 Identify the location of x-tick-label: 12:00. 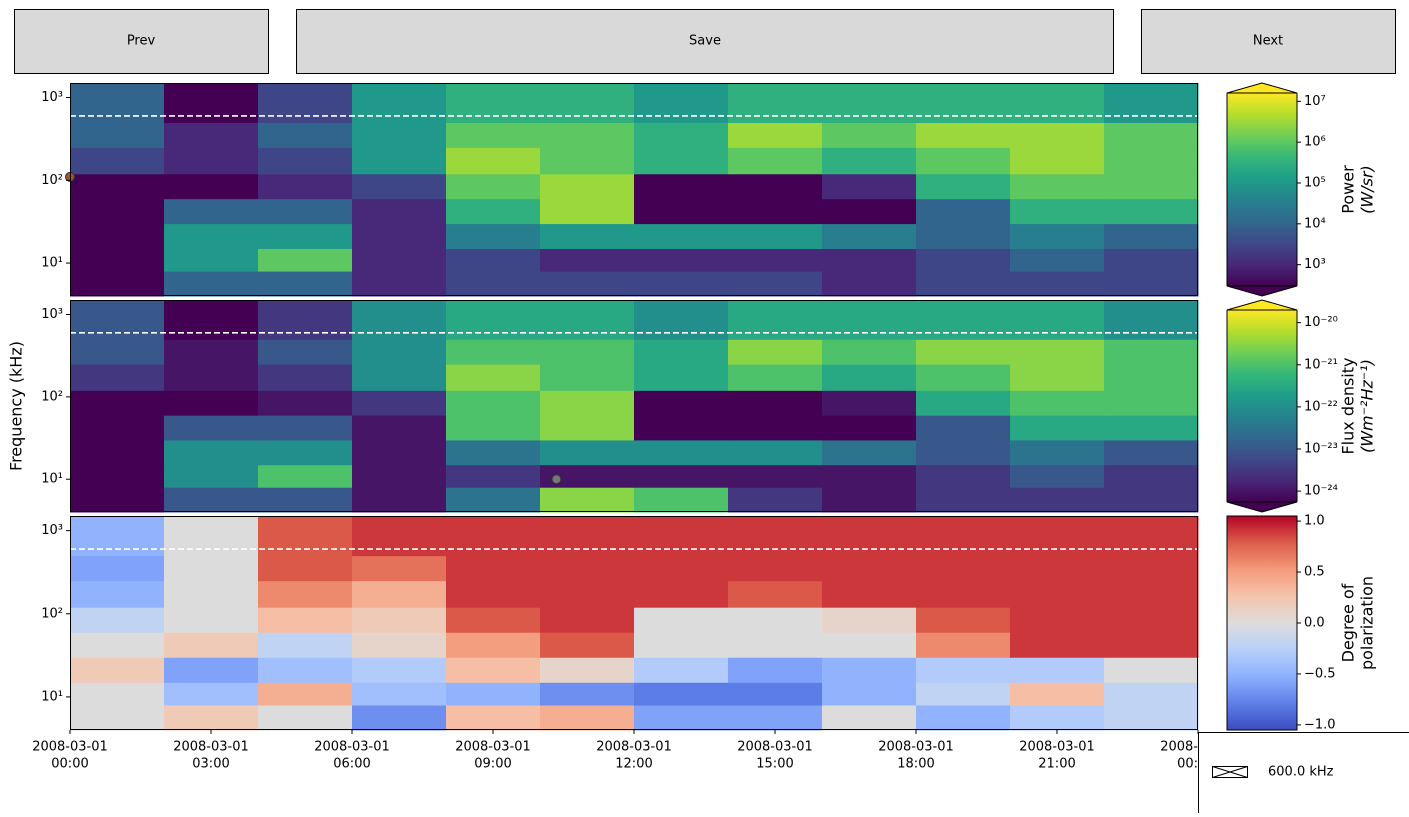
(633, 764).